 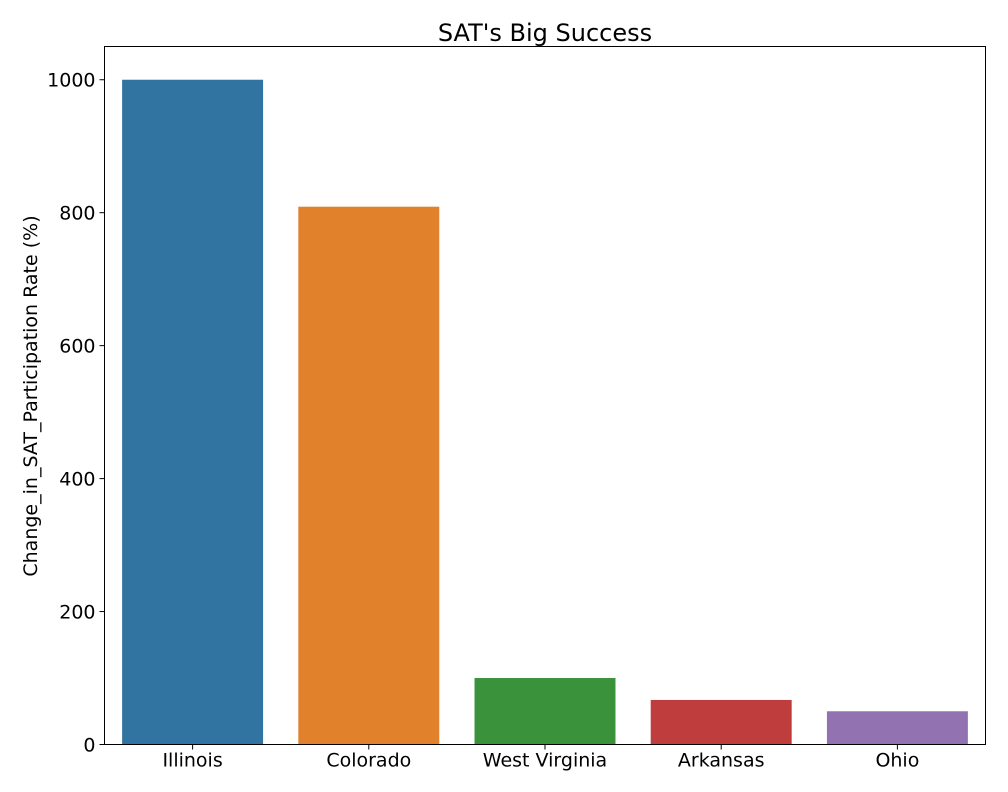 I want to click on y-tick-label: 0, so click(x=89, y=746).